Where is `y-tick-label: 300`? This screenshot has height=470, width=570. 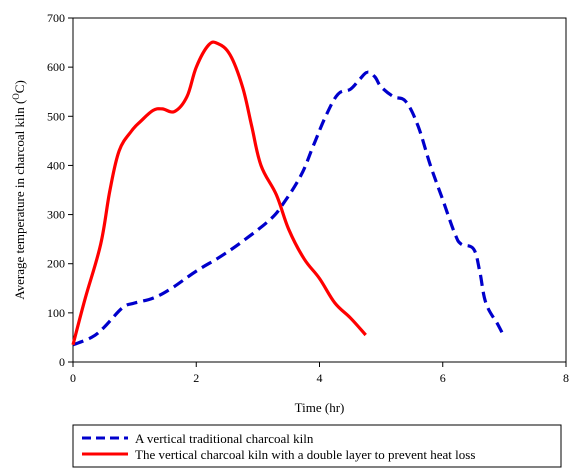 y-tick-label: 300 is located at coordinates (56, 215).